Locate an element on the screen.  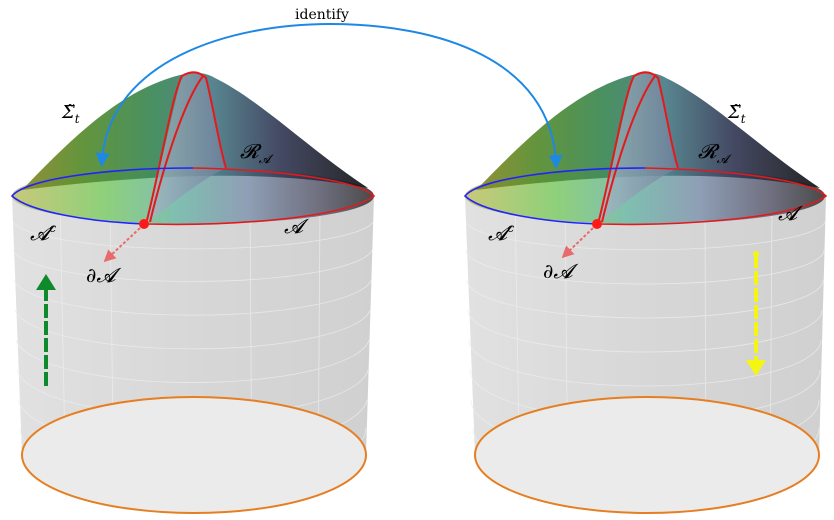
left-boundary-point is located at coordinates (144, 224).